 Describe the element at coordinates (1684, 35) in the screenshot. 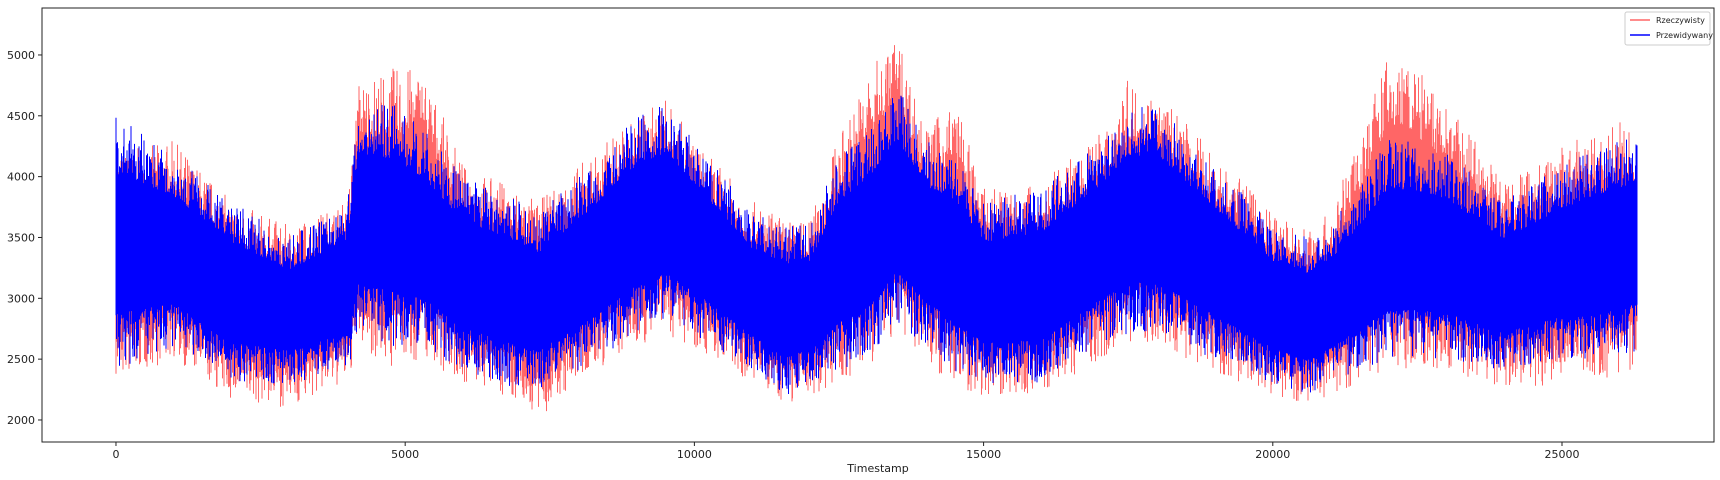

I see `legend-label-predicted: Przewidywany` at that location.